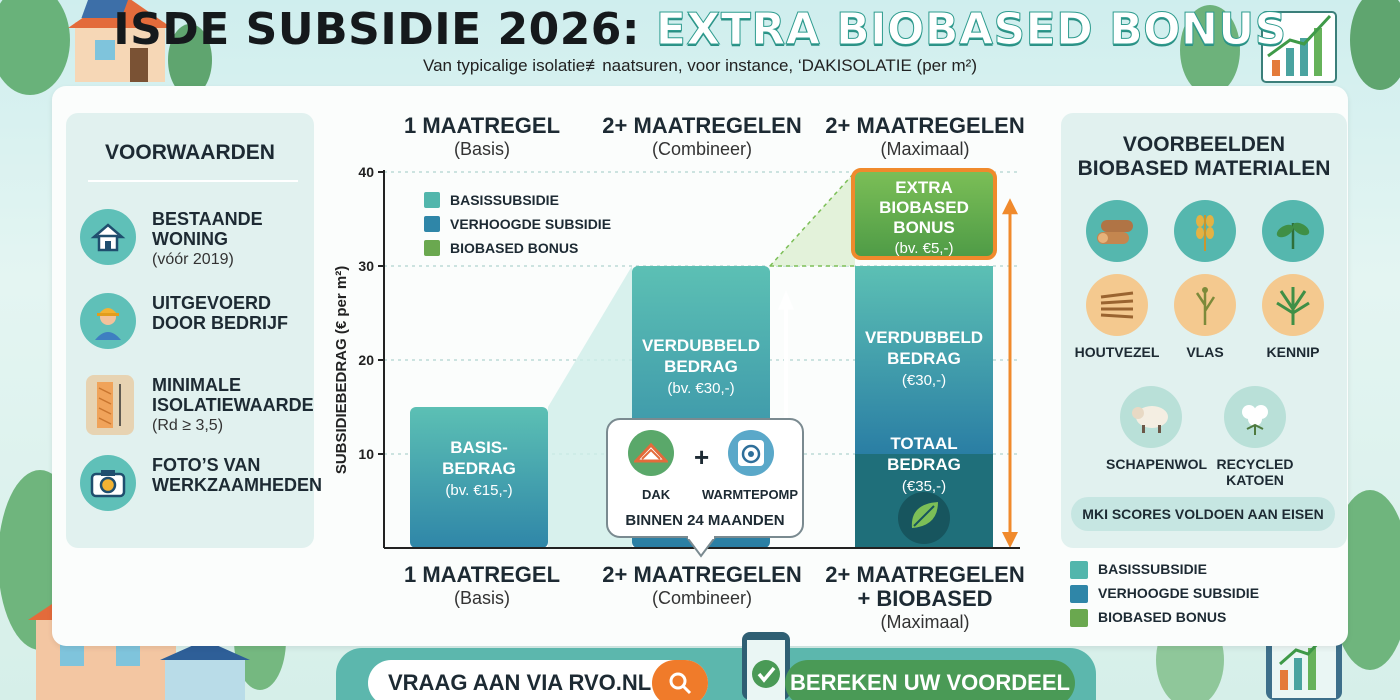  What do you see at coordinates (108, 321) in the screenshot?
I see `worker-icon` at bounding box center [108, 321].